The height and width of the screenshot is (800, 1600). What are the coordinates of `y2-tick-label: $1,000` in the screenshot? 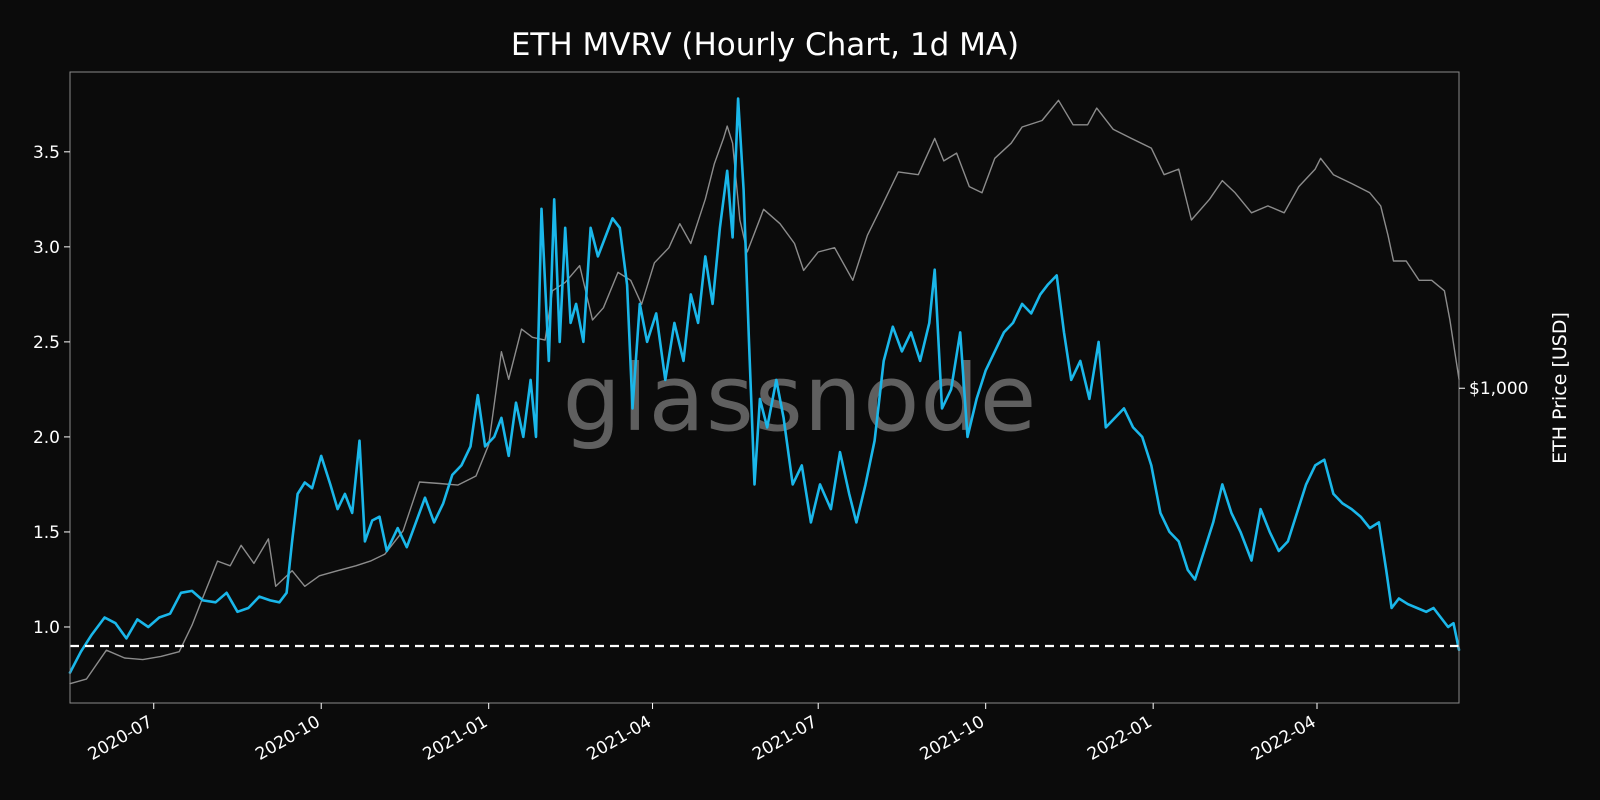 It's located at (1498, 389).